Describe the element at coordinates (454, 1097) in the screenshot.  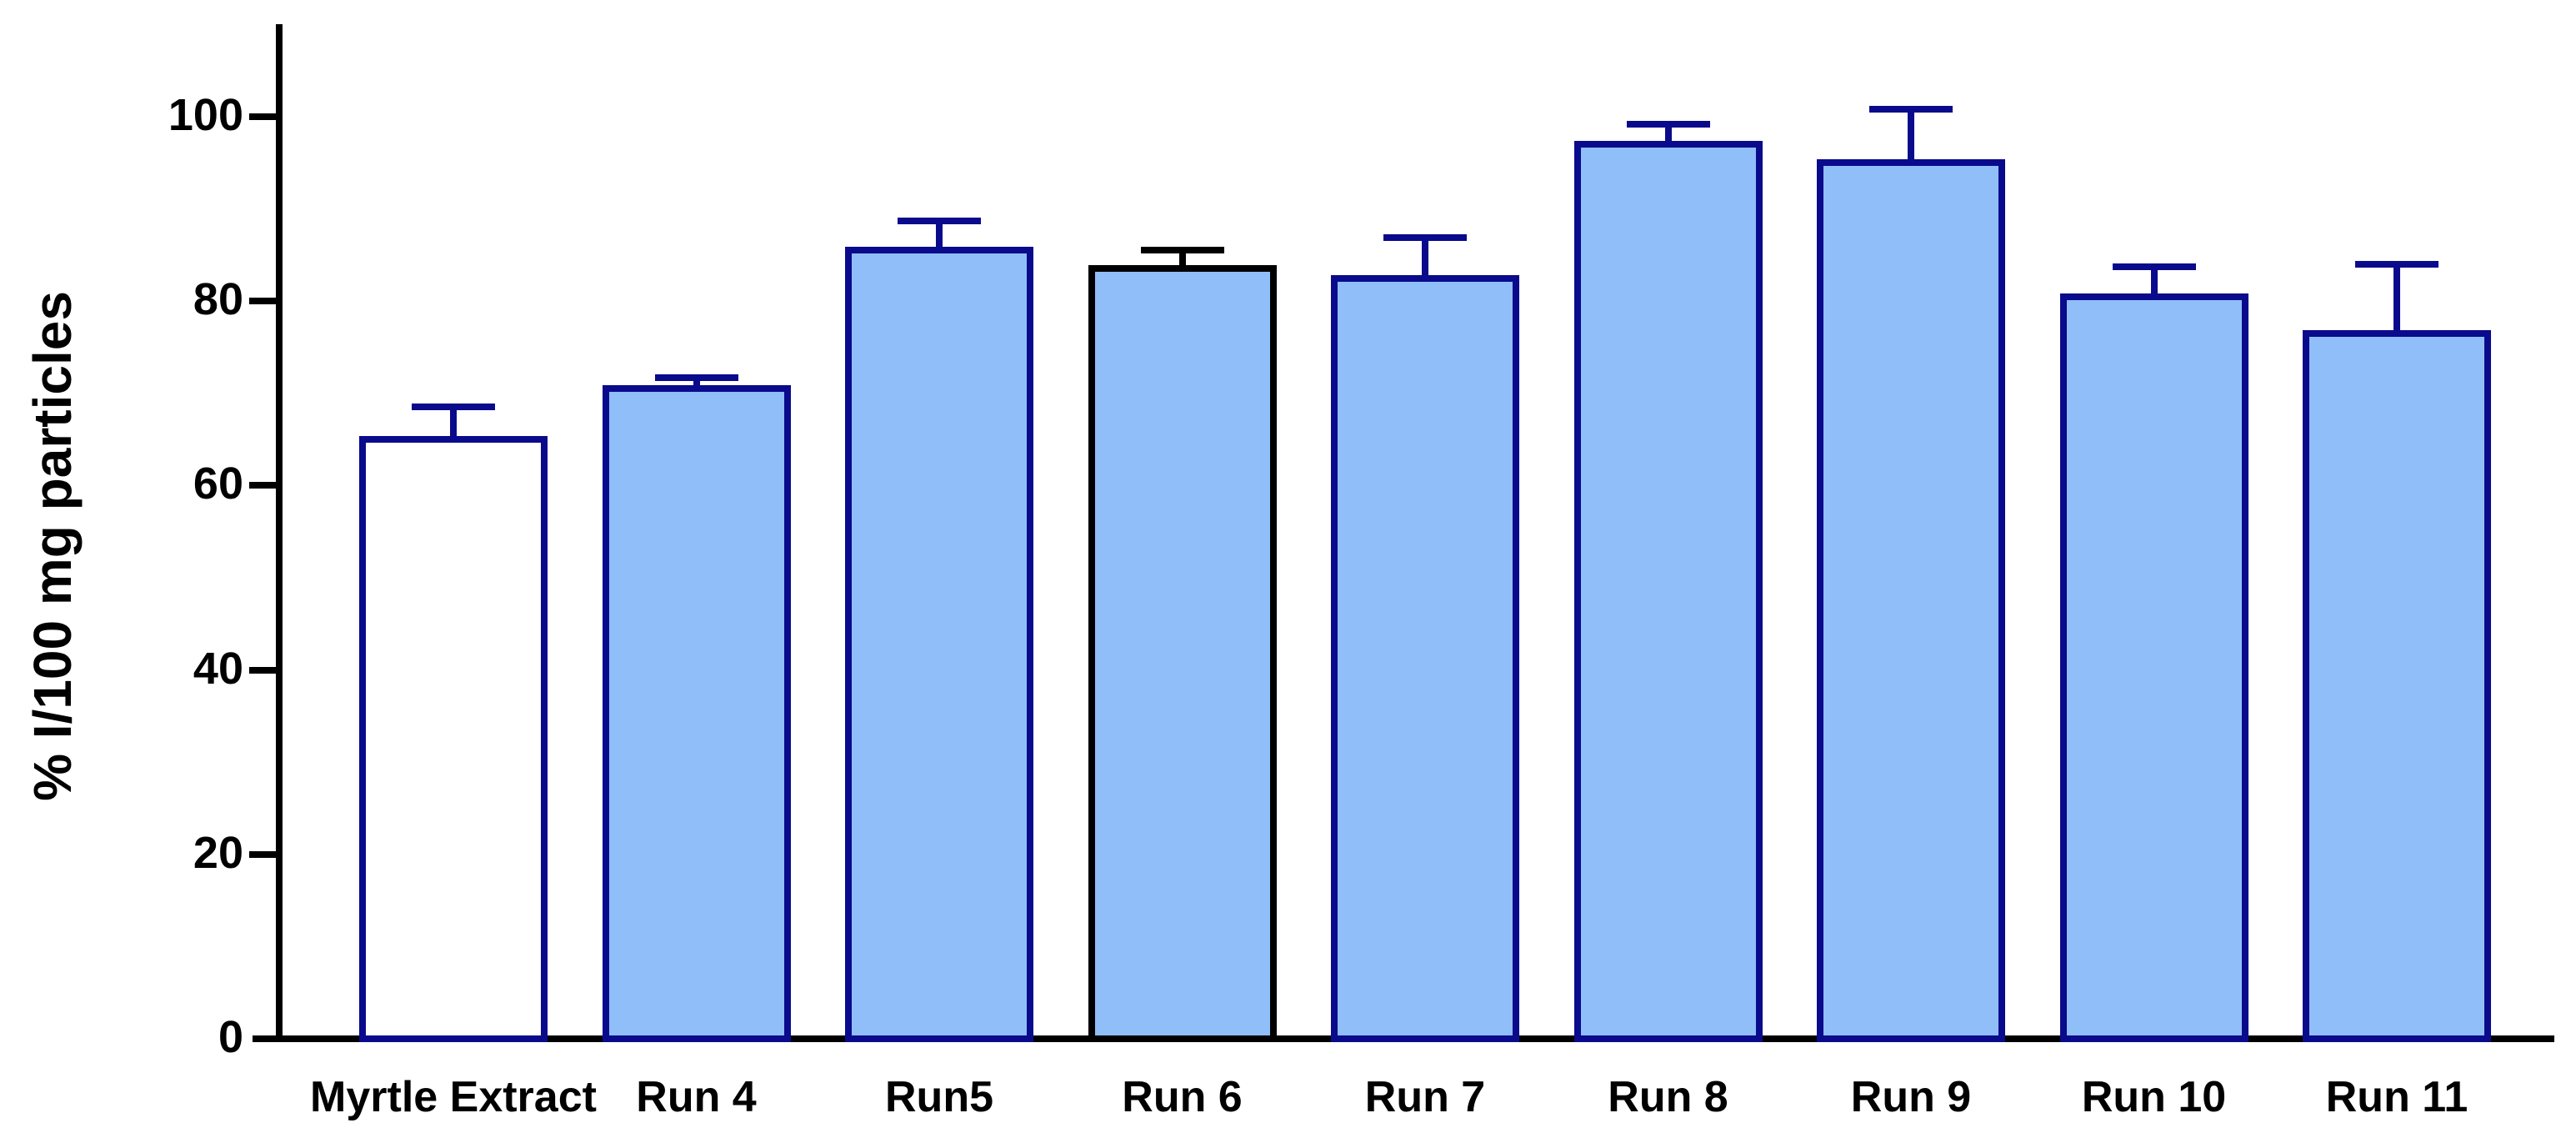
I see `x-label-myrtle-extract: Myrtle Extract` at that location.